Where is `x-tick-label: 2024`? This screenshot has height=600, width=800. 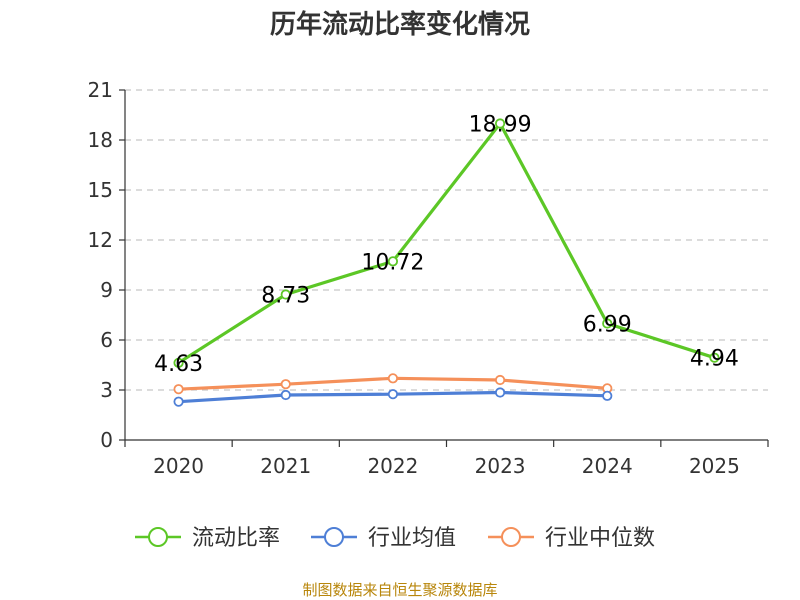
x-tick-label: 2024 is located at coordinates (607, 466).